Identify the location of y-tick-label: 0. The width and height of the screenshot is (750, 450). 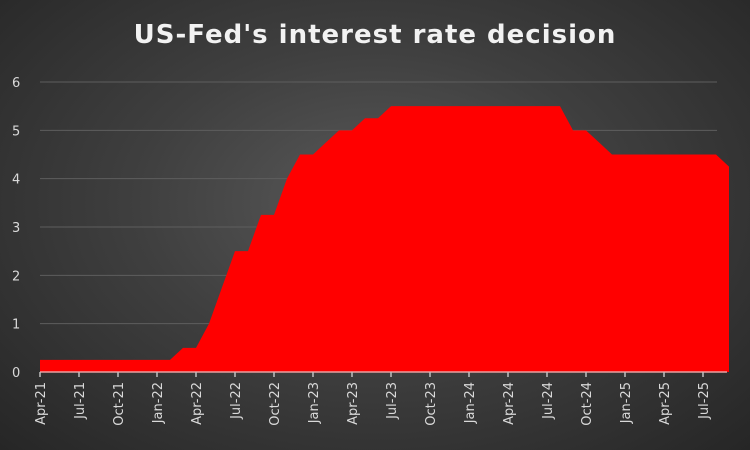
(16, 373).